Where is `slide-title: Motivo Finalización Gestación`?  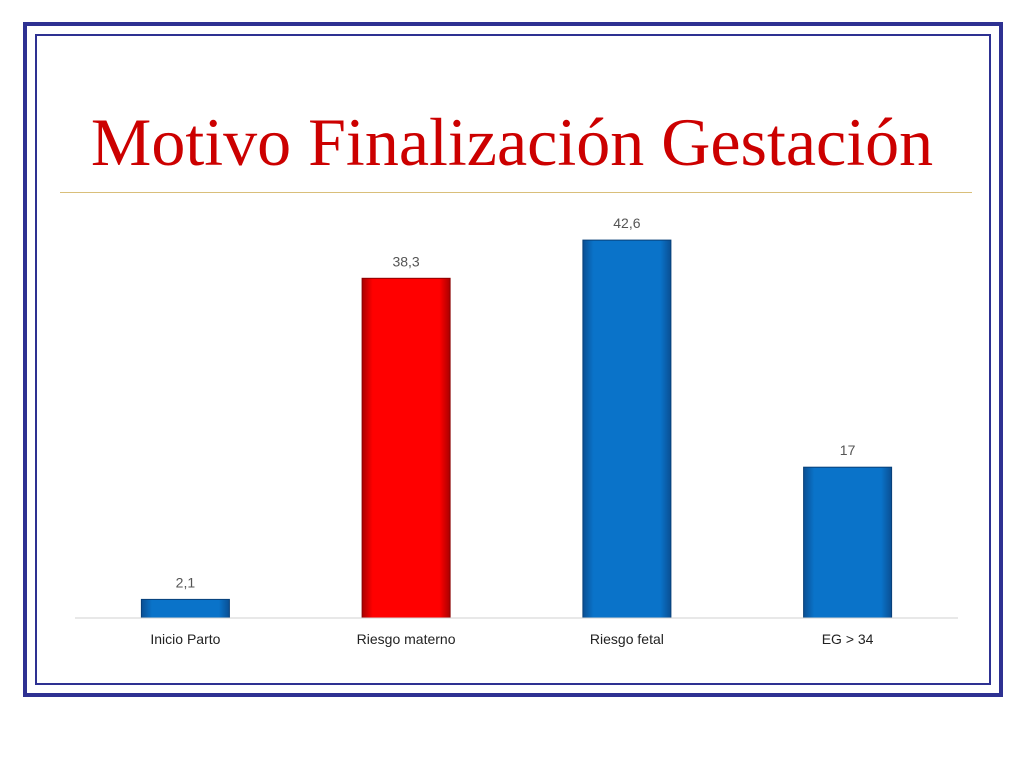 slide-title: Motivo Finalización Gestación is located at coordinates (512, 142).